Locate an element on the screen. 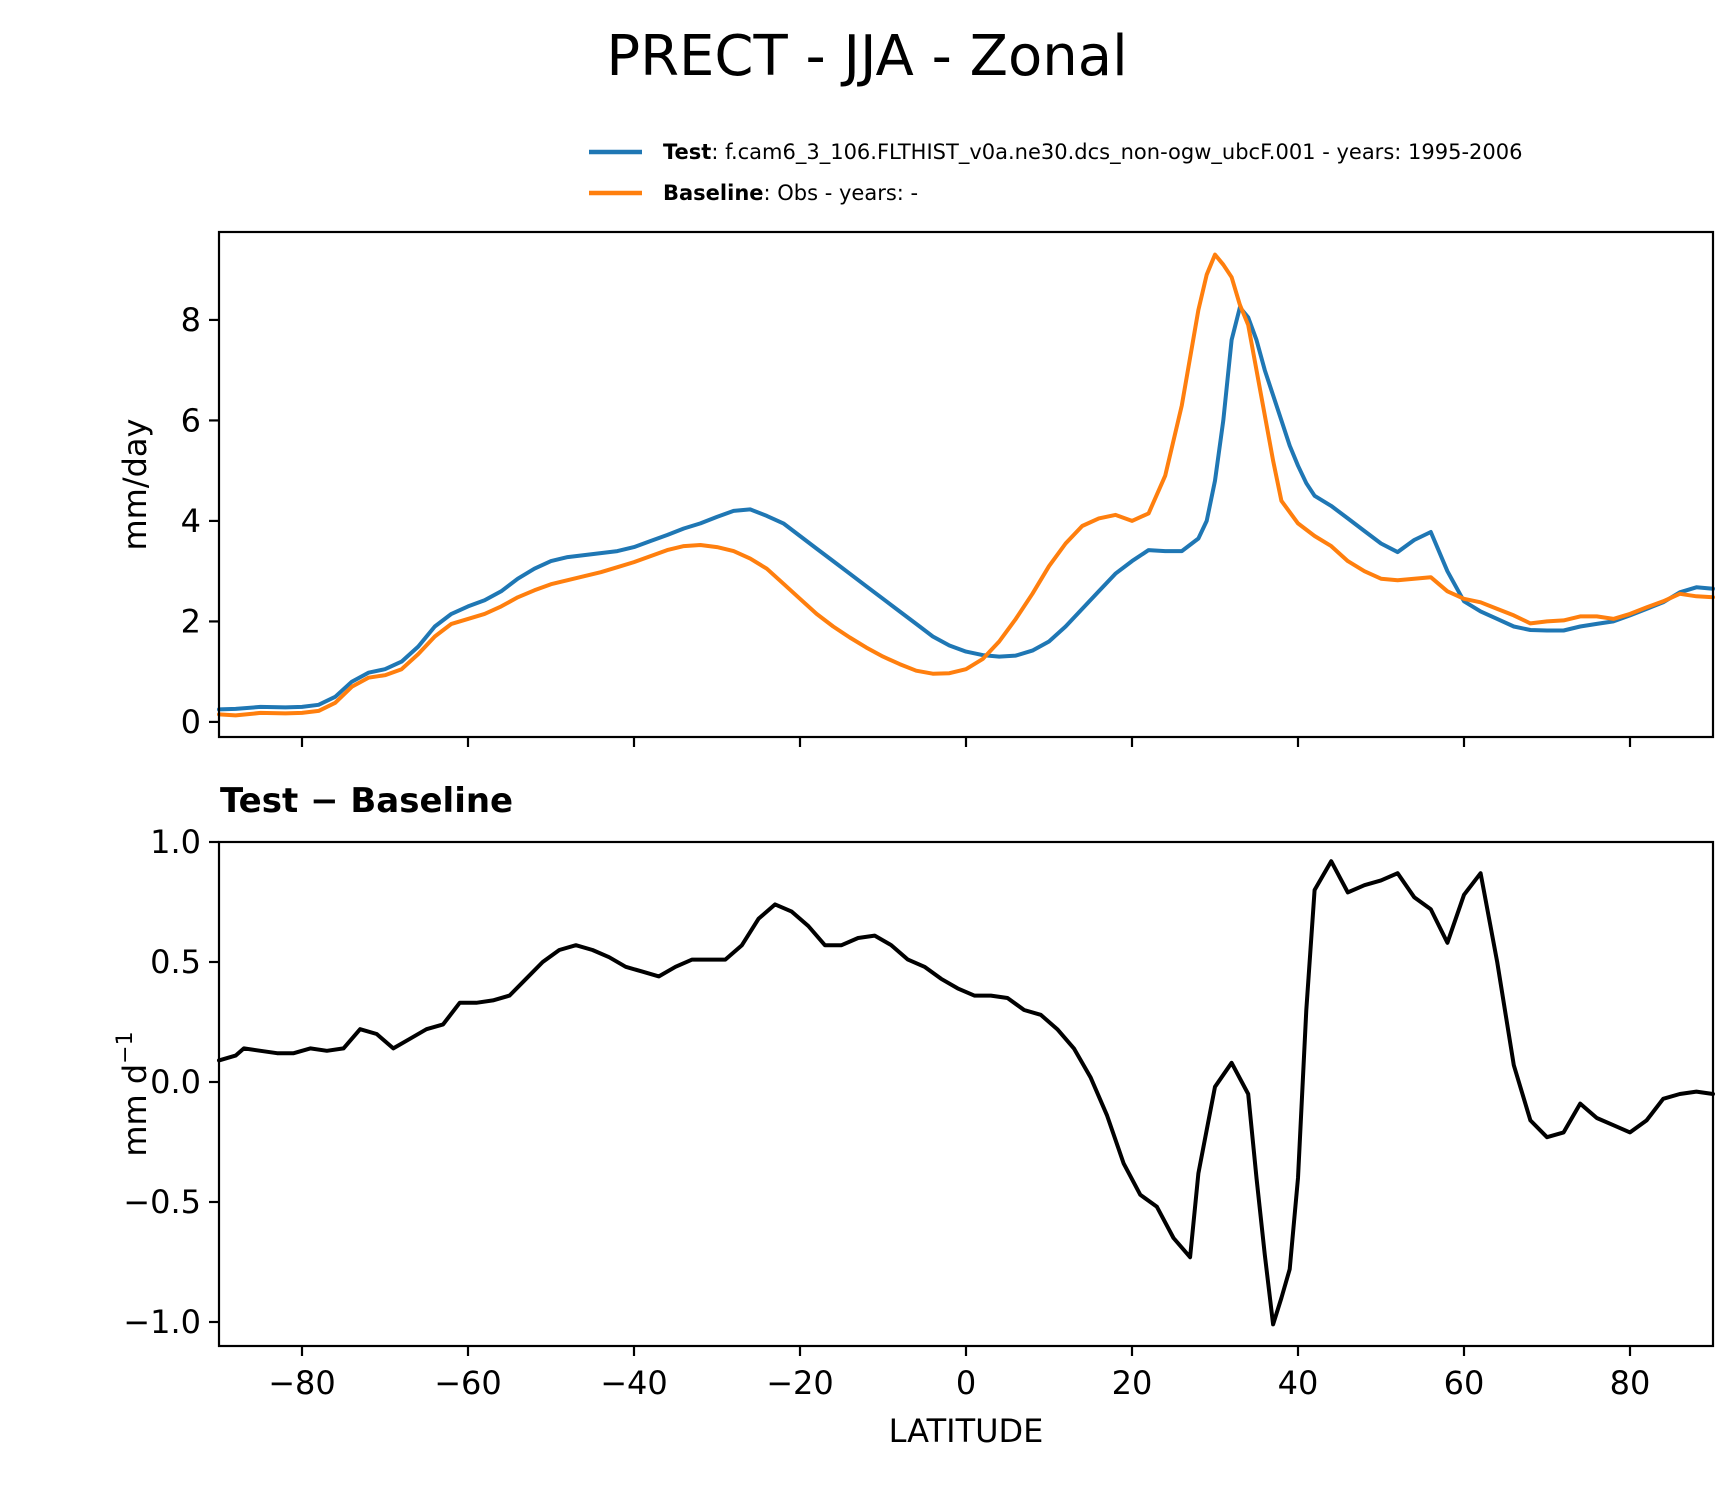 This screenshot has width=1735, height=1496. y-tick-label: −0.5 is located at coordinates (162, 1202).